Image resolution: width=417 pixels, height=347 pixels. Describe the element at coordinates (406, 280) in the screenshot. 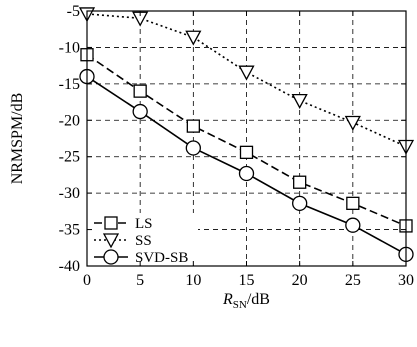

I see `x-tick-label: 30` at that location.